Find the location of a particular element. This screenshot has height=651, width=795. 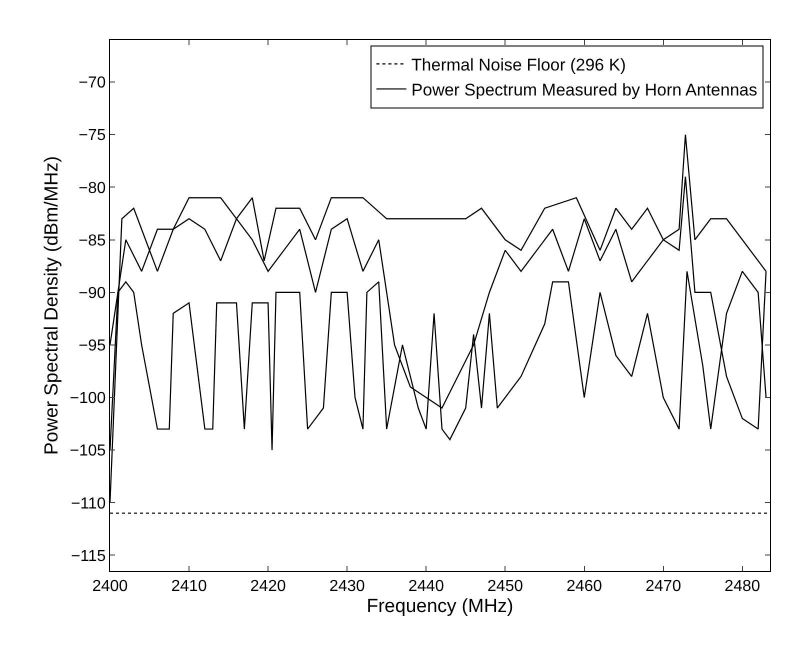

y-tick-label: −85 is located at coordinates (92, 241).